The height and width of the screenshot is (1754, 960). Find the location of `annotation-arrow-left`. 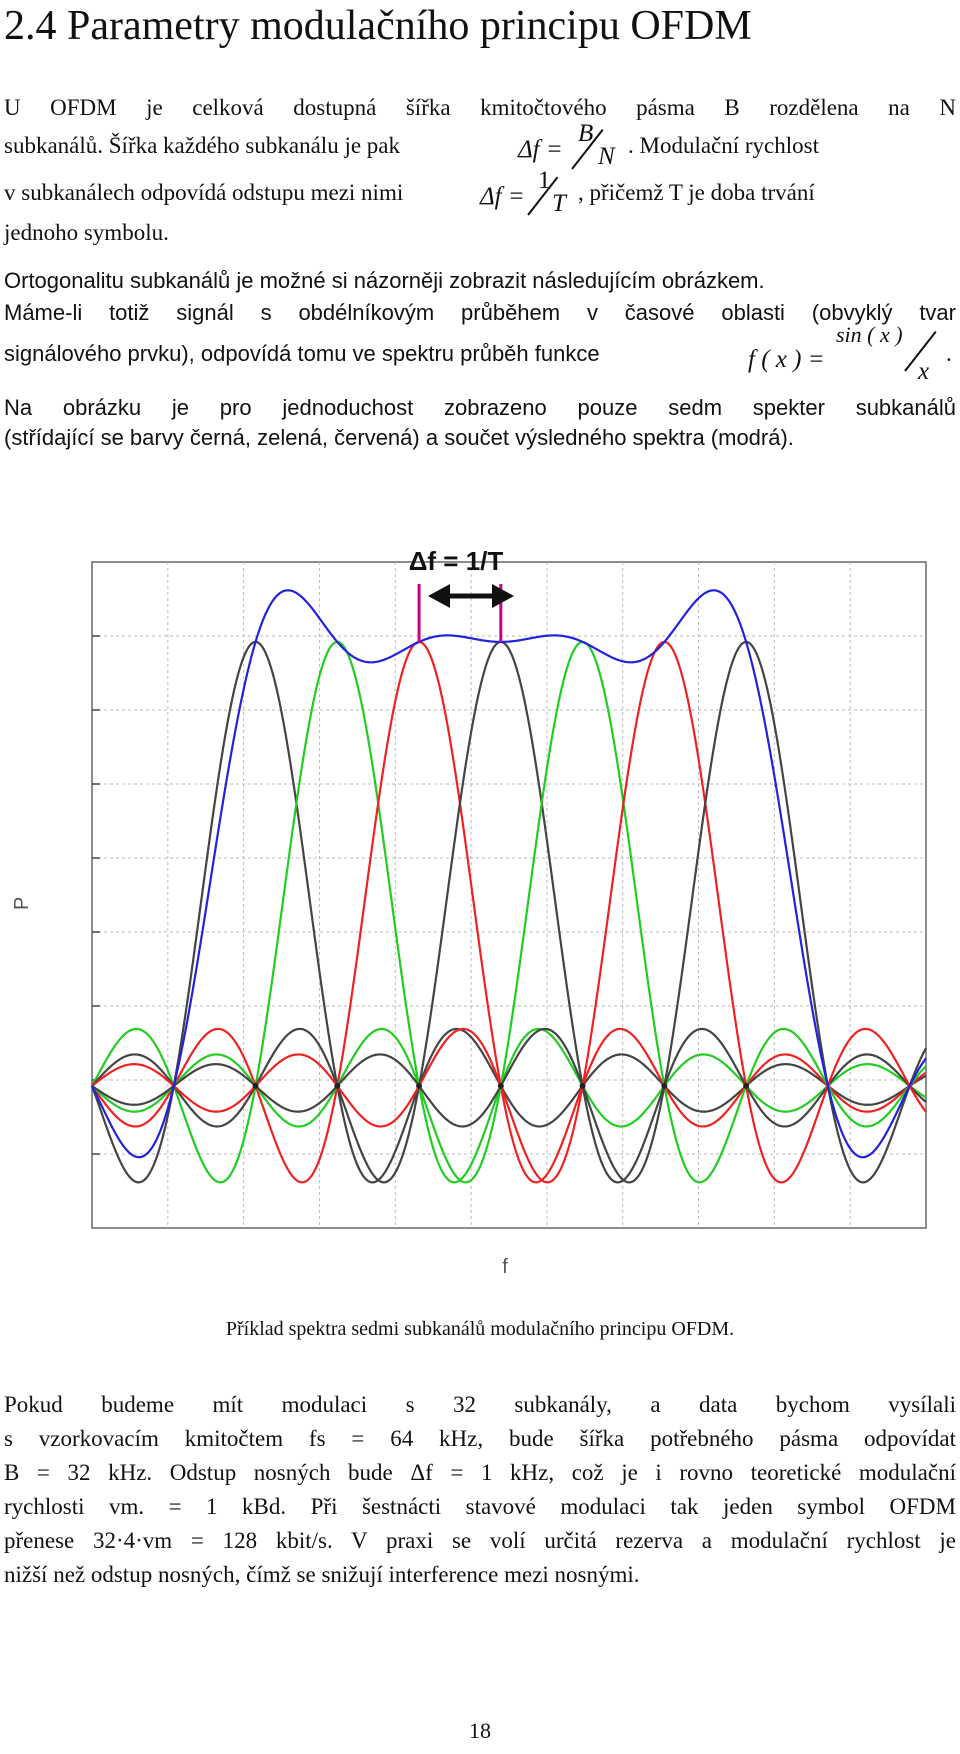

annotation-arrow-left is located at coordinates (439, 596).